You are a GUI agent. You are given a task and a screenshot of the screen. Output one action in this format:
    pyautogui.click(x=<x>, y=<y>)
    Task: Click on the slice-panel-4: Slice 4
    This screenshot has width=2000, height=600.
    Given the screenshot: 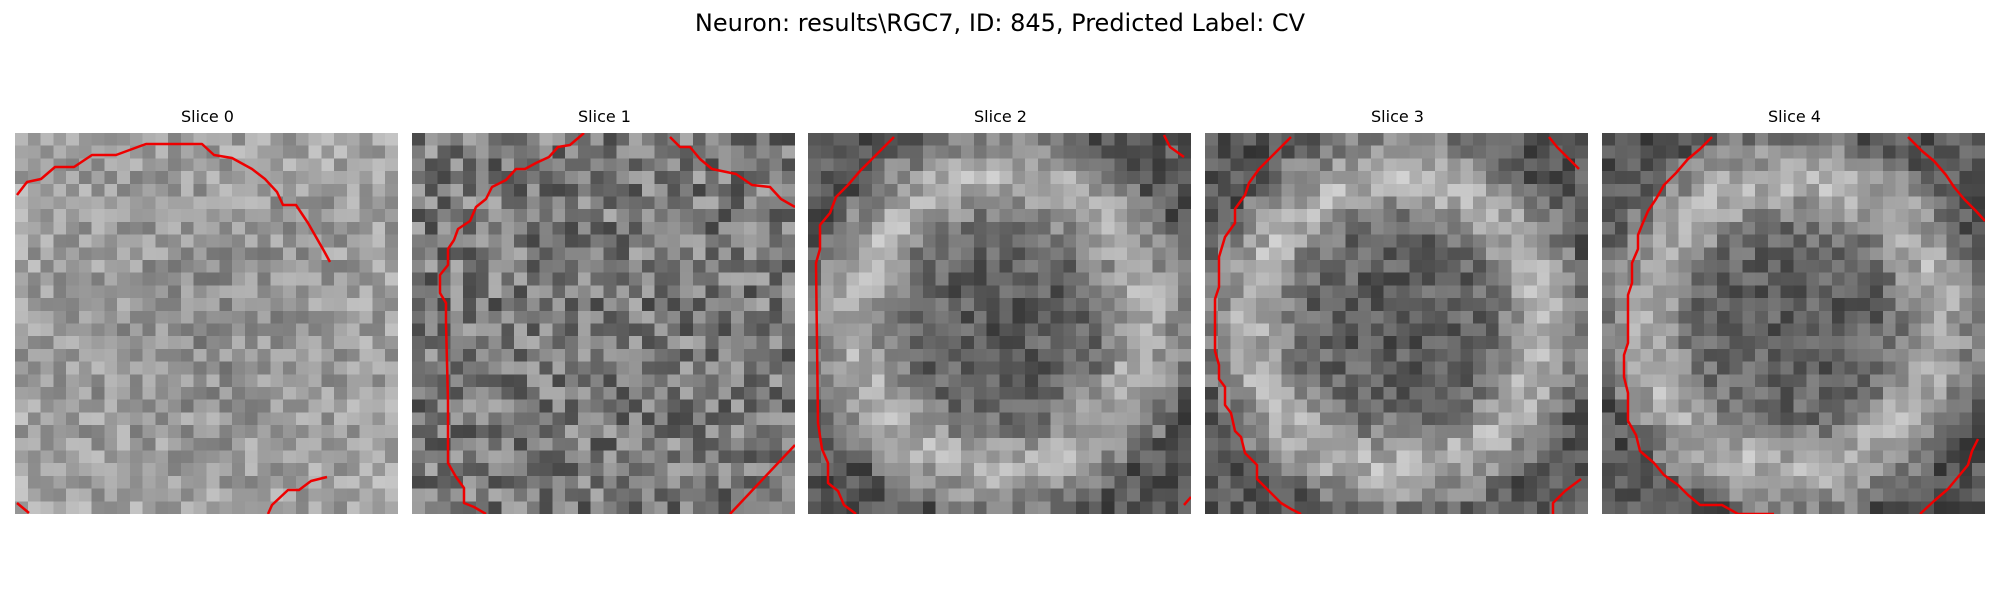 What is the action you would take?
    pyautogui.click(x=1794, y=310)
    